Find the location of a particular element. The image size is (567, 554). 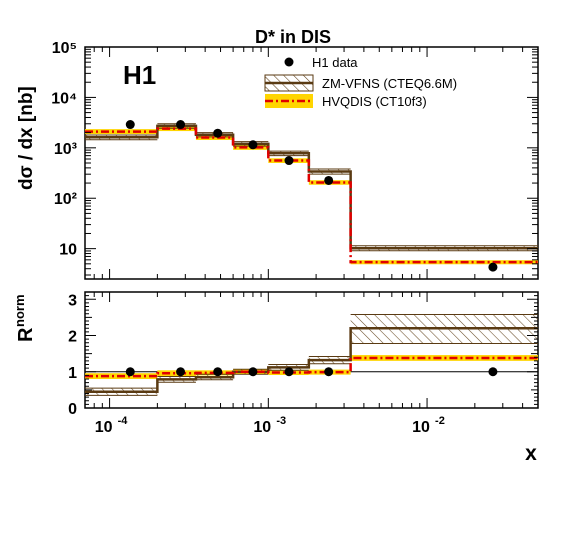

legend-marker-h1-data is located at coordinates (289, 62).